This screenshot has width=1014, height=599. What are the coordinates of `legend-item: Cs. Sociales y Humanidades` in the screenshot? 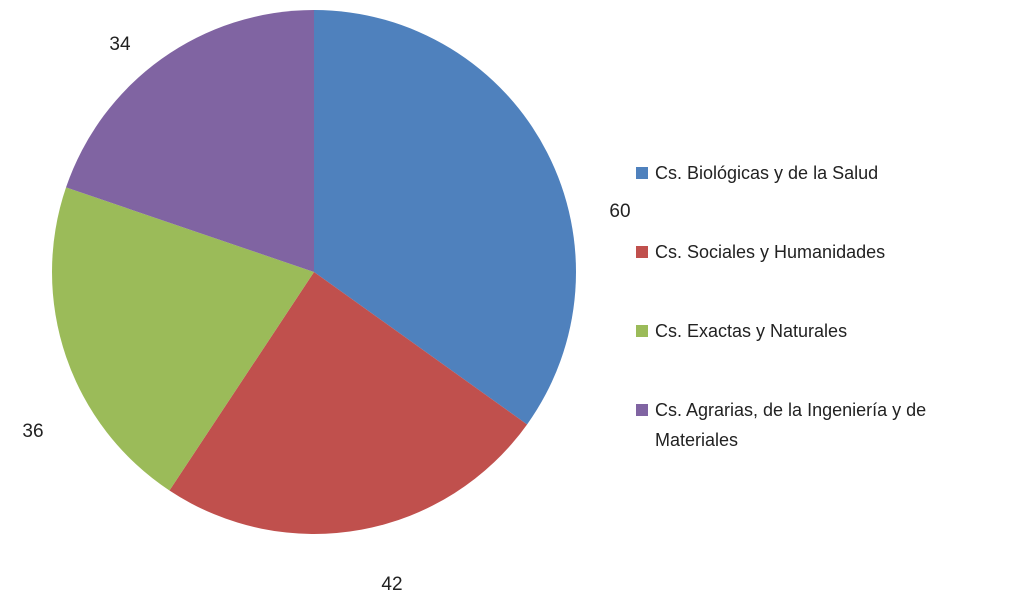 It's located at (801, 252).